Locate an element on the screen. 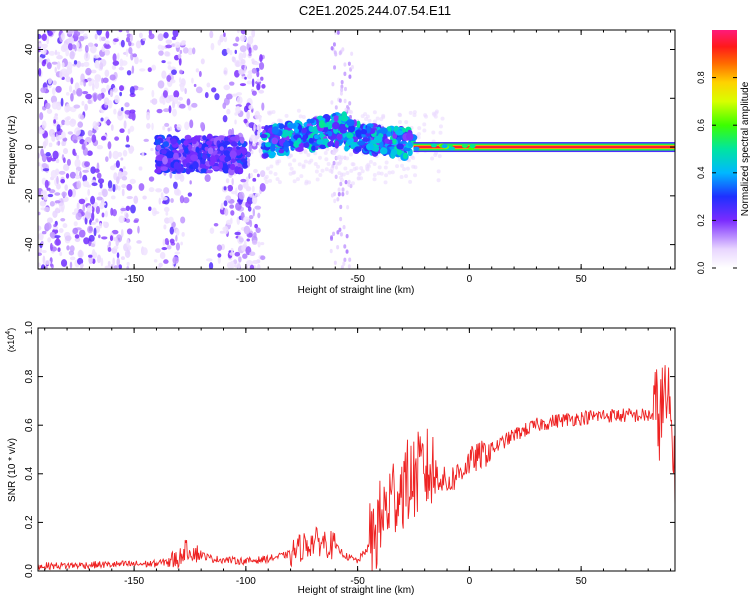 The height and width of the screenshot is (605, 750). y-tick-label: 0.8 is located at coordinates (29, 376).